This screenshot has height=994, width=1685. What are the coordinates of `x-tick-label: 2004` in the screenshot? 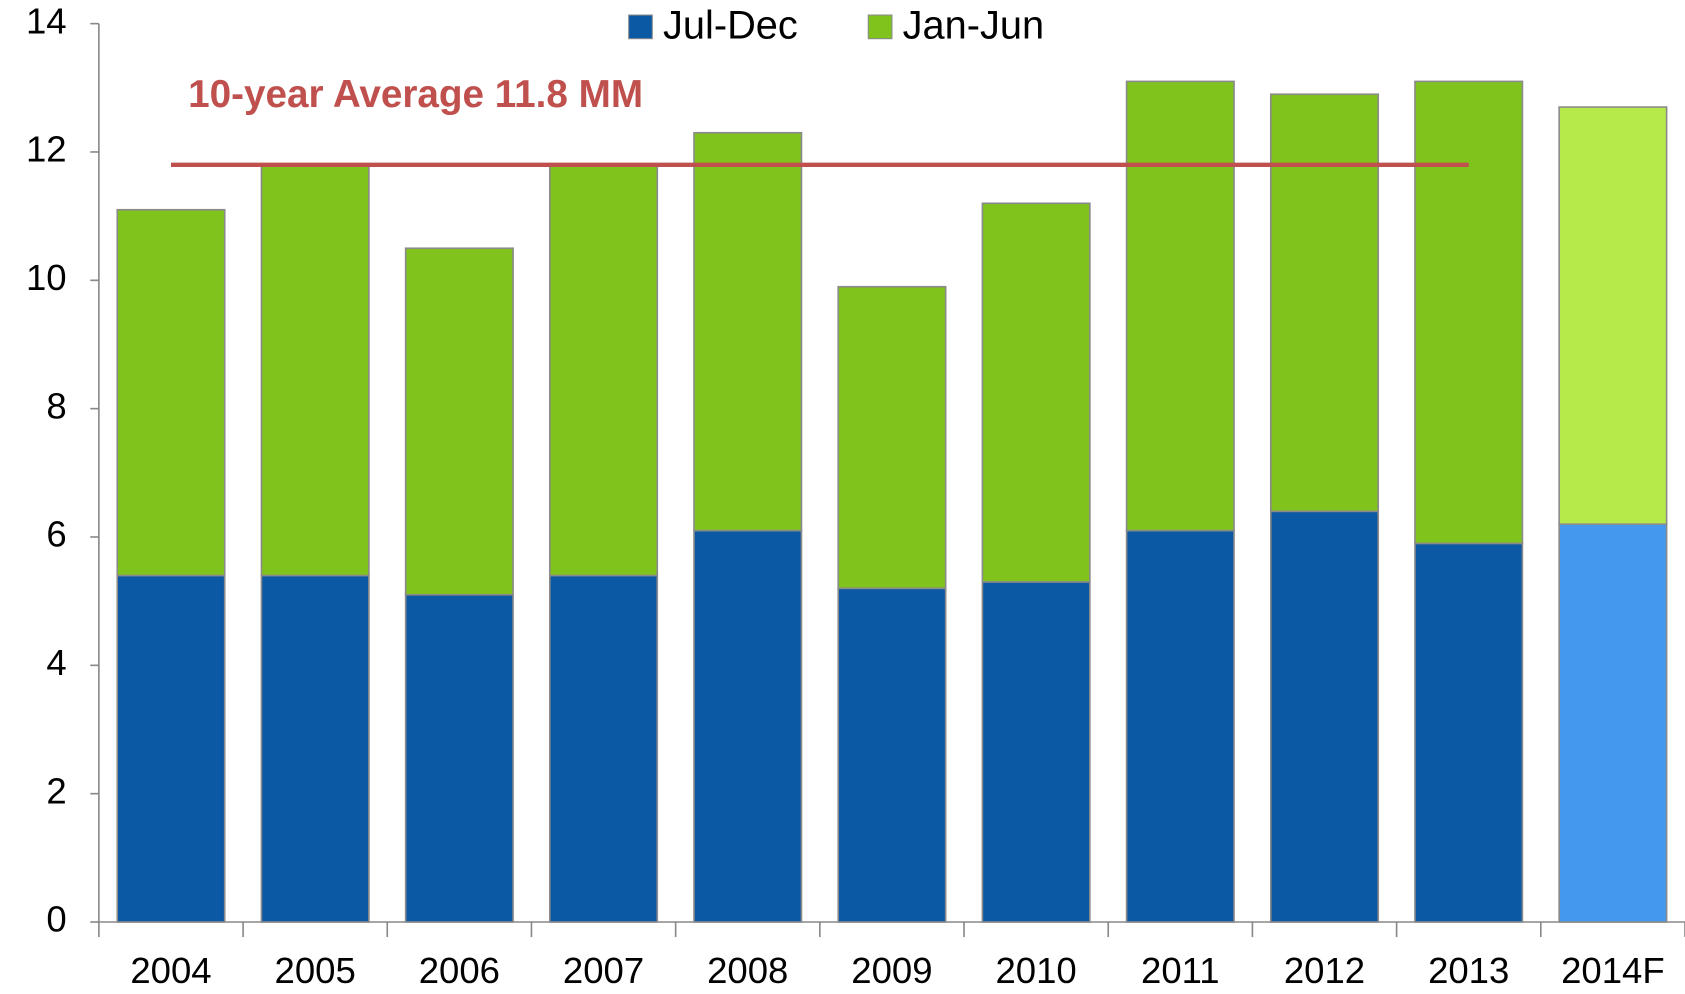 It's located at (170, 970).